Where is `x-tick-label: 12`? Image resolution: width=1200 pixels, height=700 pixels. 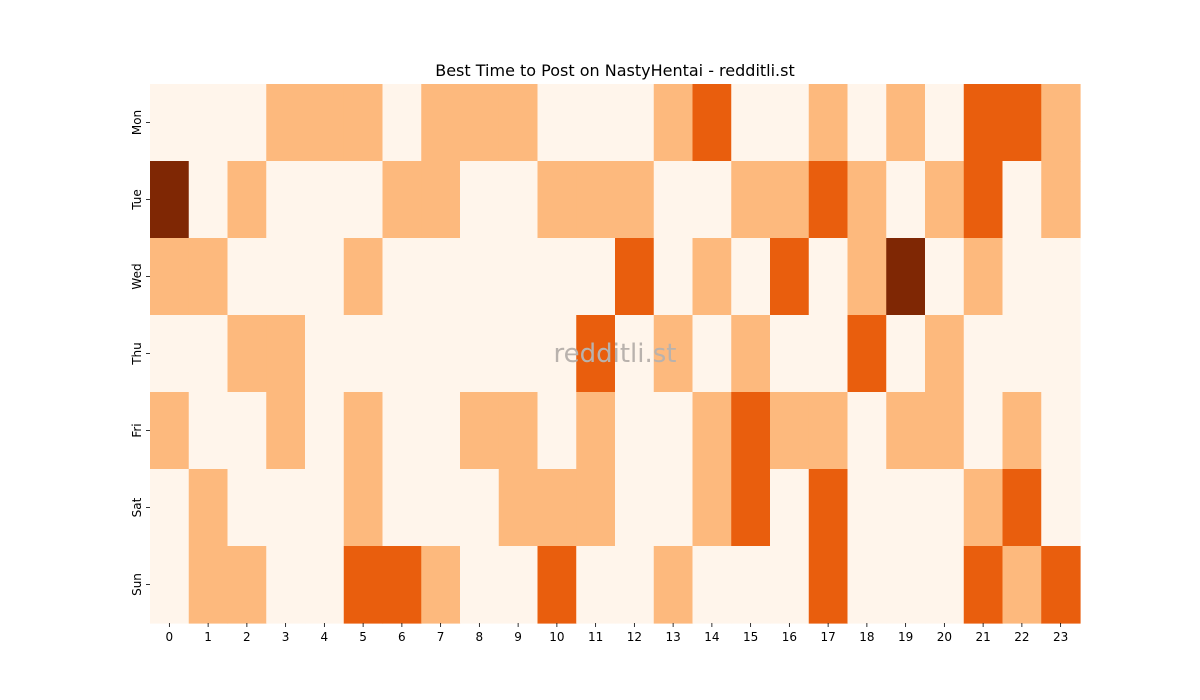 x-tick-label: 12 is located at coordinates (634, 637).